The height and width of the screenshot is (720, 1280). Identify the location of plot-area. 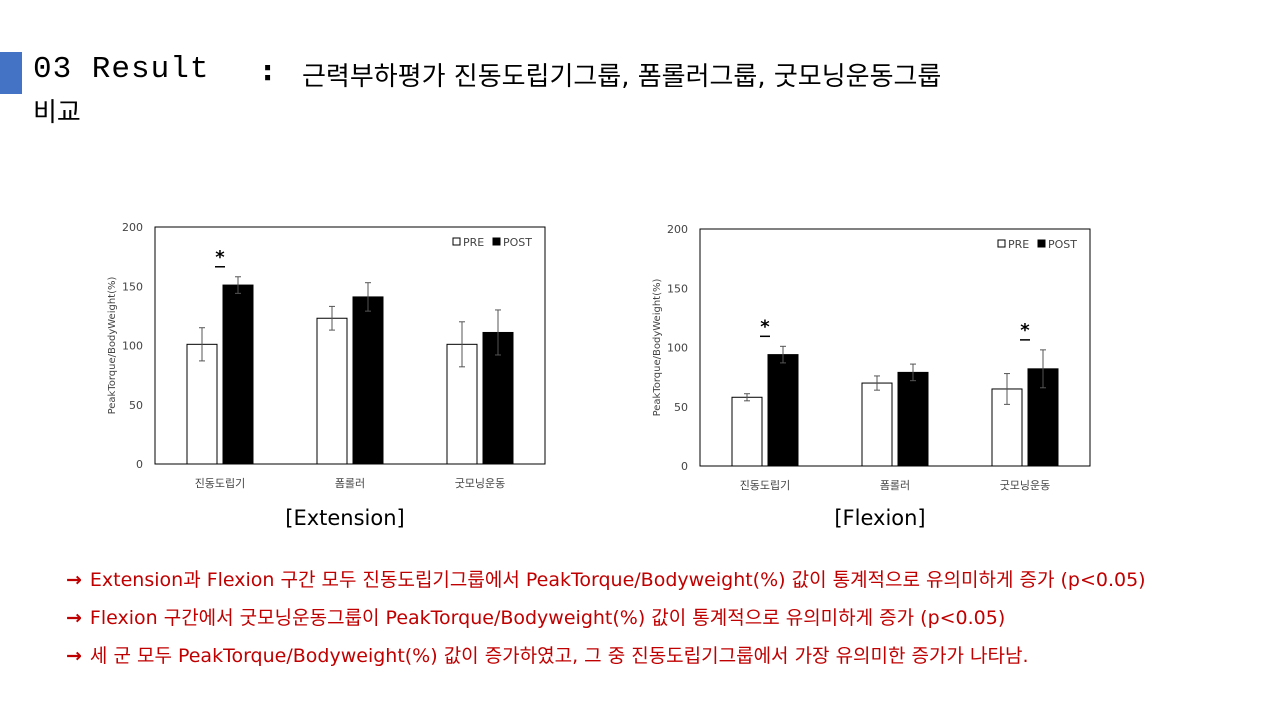
(895, 347).